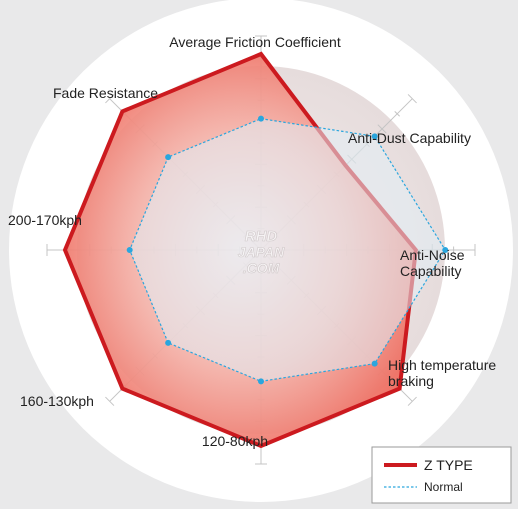 Image resolution: width=518 pixels, height=509 pixels. What do you see at coordinates (261, 268) in the screenshot?
I see `watermark-line-3: .COM` at bounding box center [261, 268].